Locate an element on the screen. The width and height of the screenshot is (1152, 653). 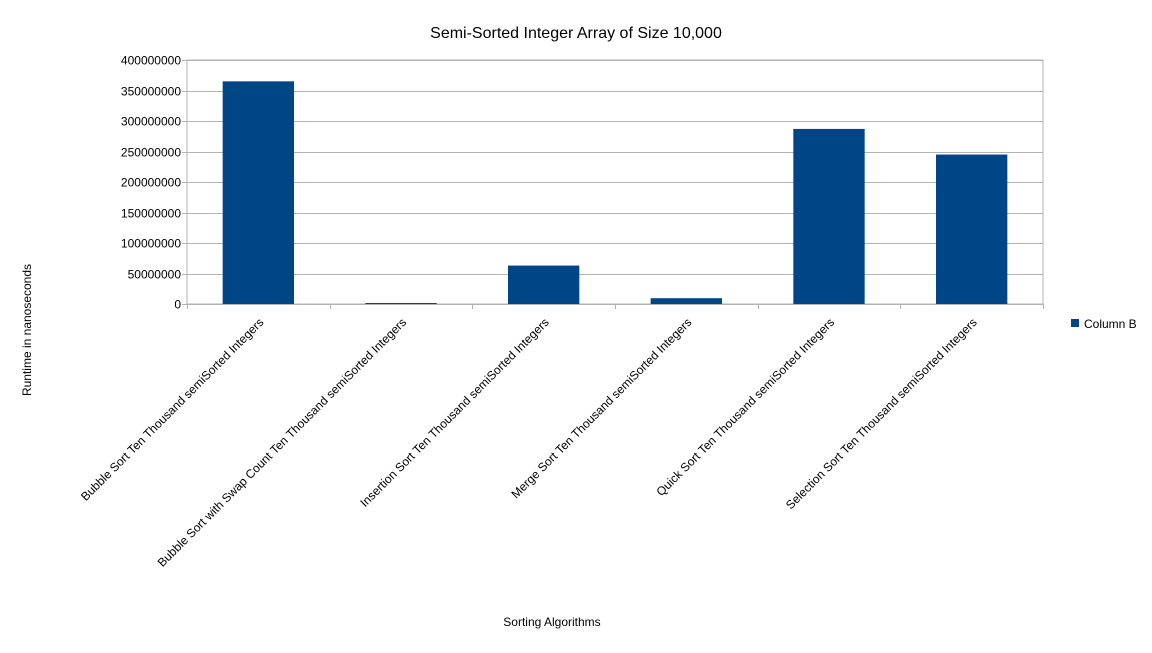
chart-title: Semi-Sorted Integer Array of Size 10,000 is located at coordinates (576, 33).